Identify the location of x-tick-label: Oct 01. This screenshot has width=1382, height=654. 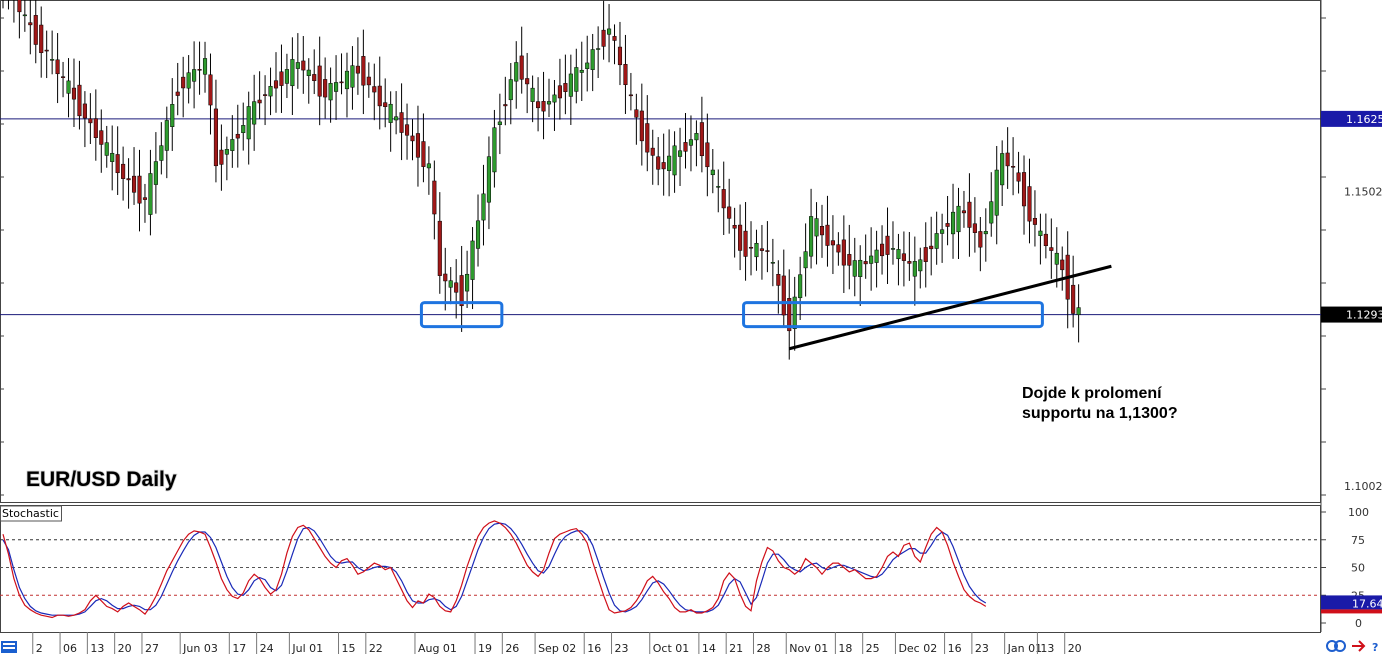
(671, 648).